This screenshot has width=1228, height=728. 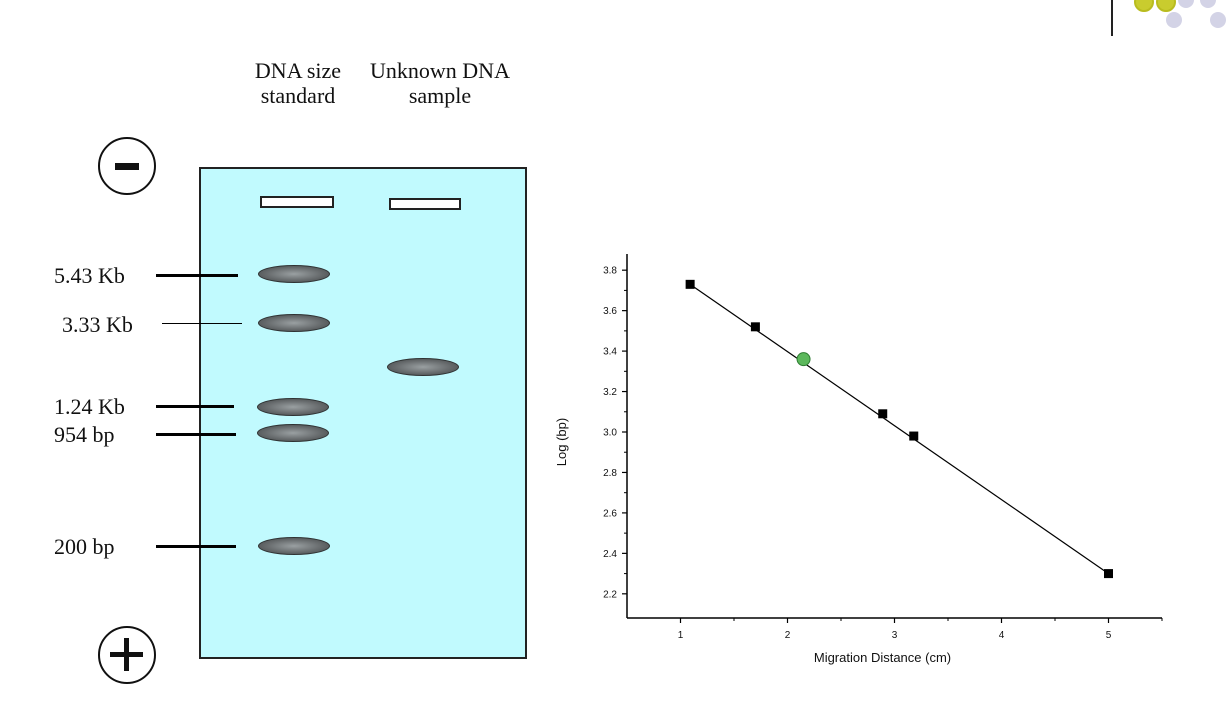 I want to click on y-tick-label: 2.8, so click(x=610, y=473).